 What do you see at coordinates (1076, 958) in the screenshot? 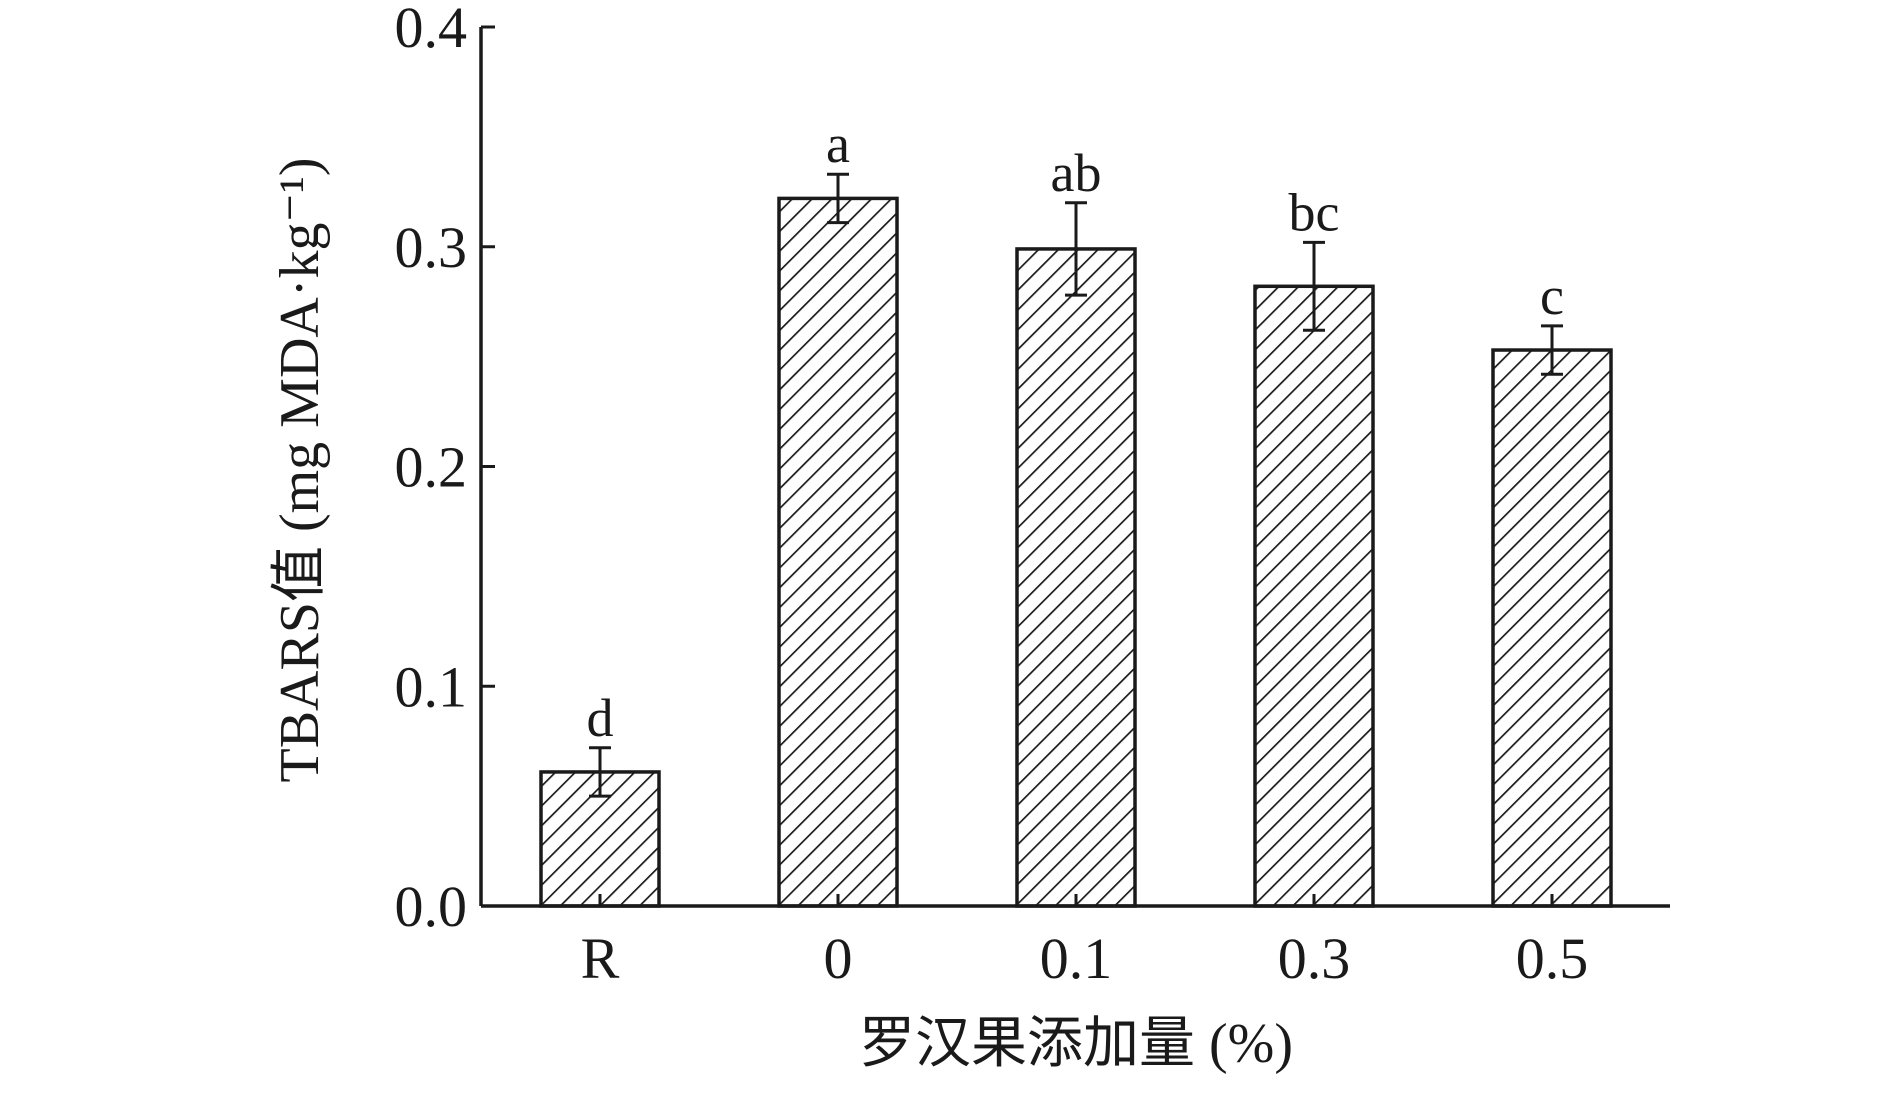
I see `x-tick-label-3: 0.1` at bounding box center [1076, 958].